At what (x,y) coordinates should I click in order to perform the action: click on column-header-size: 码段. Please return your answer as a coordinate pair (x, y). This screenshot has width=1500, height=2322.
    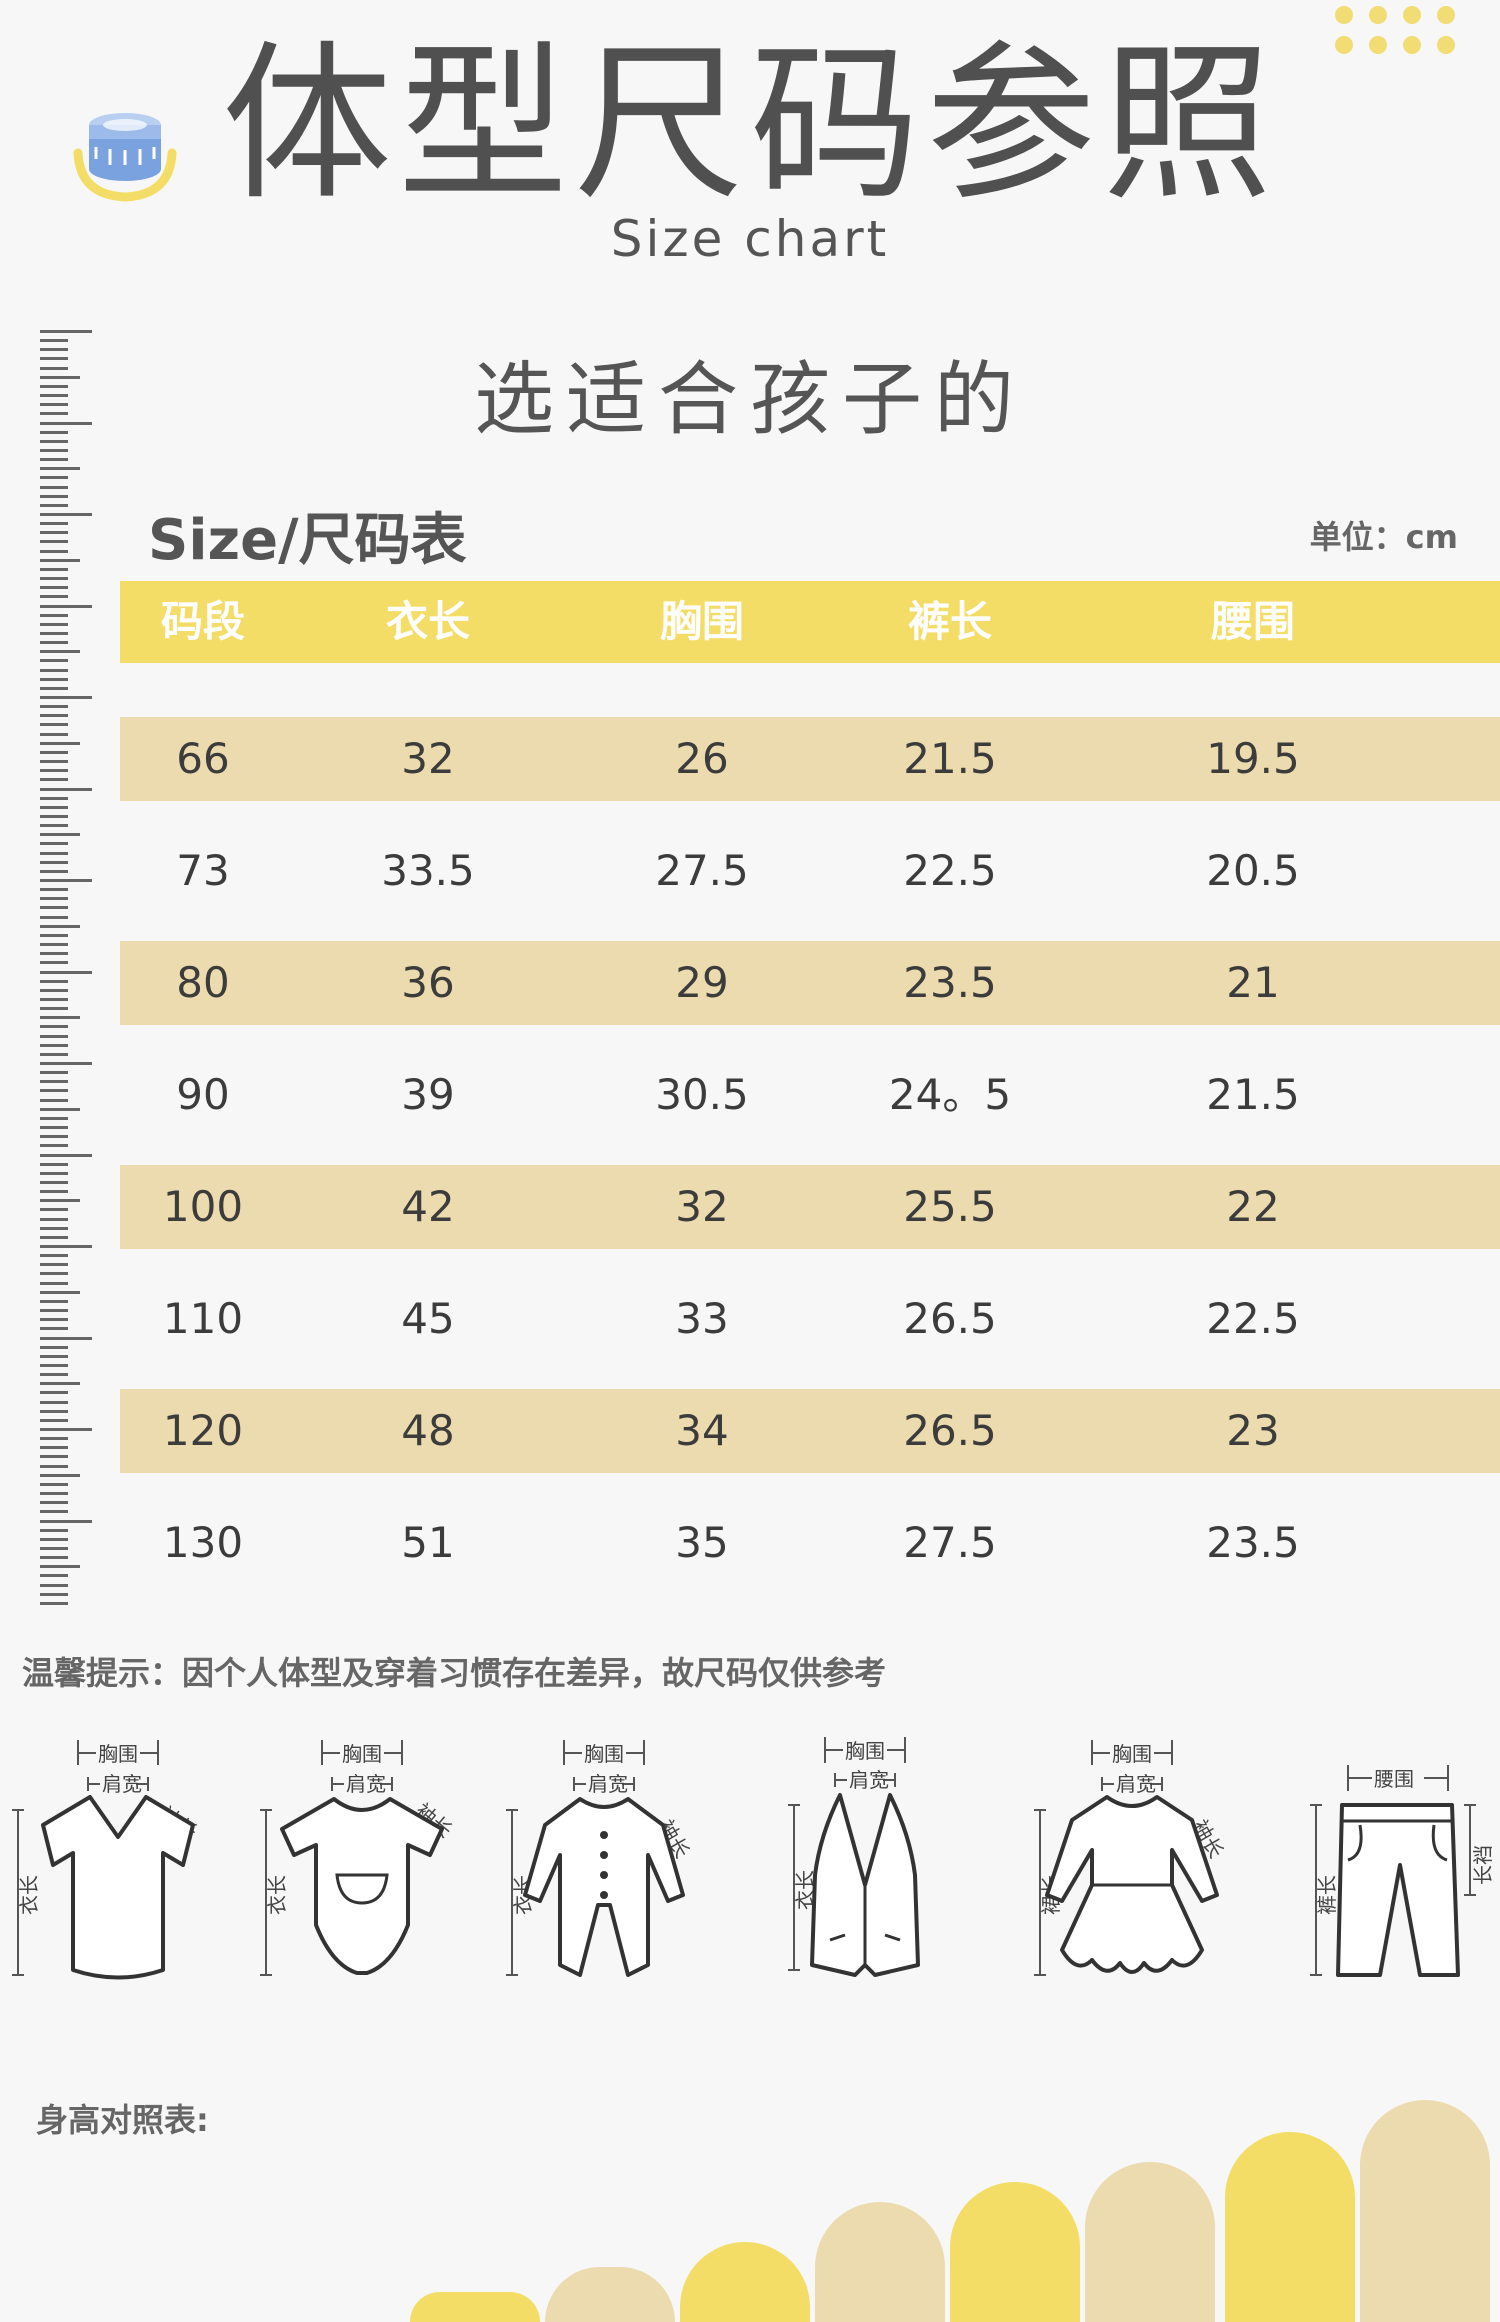
    Looking at the image, I should click on (202, 621).